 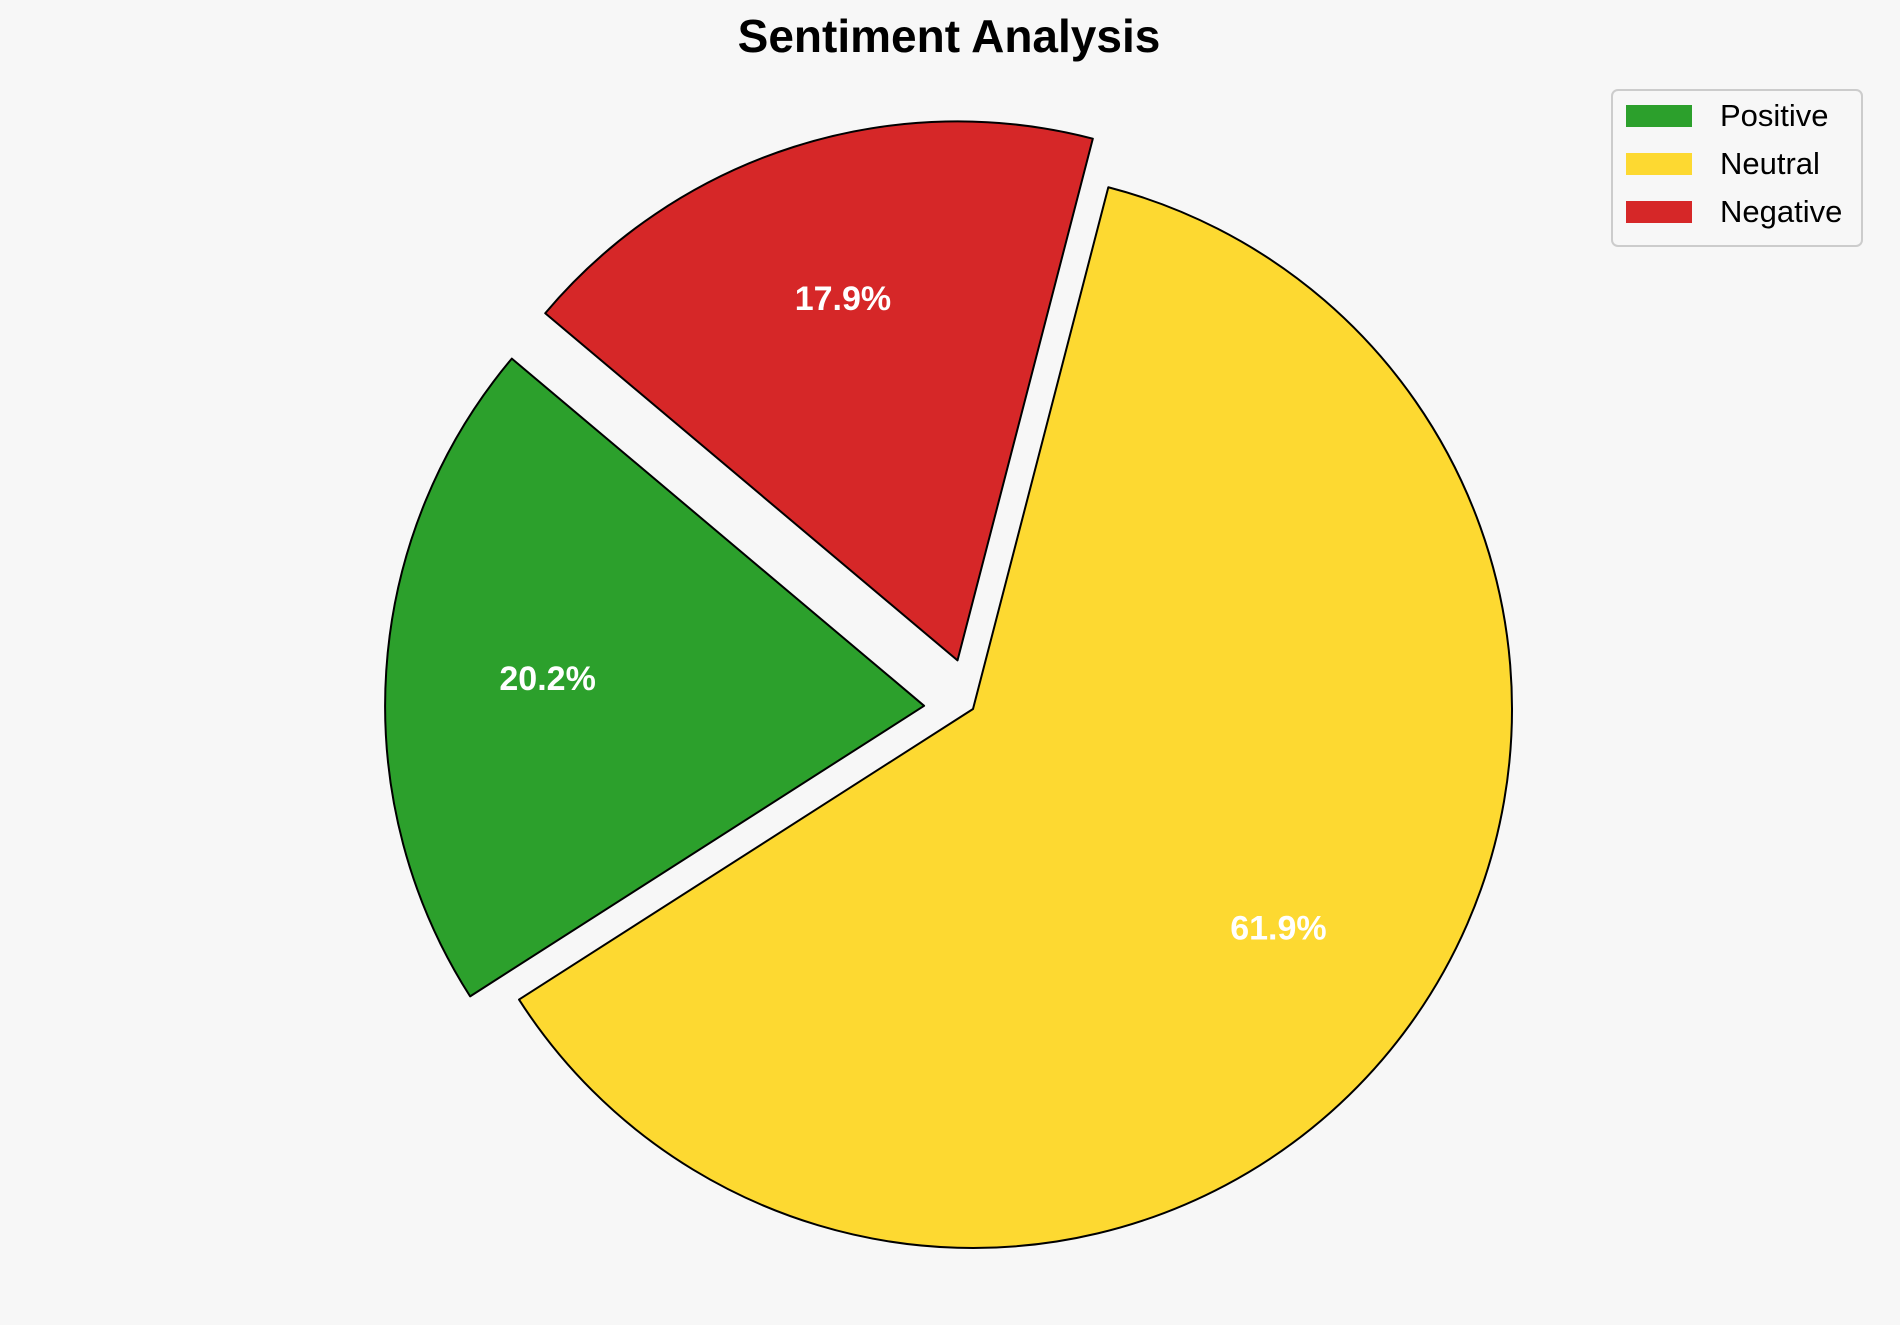 What do you see at coordinates (843, 299) in the screenshot?
I see `slice-label: 17.9%` at bounding box center [843, 299].